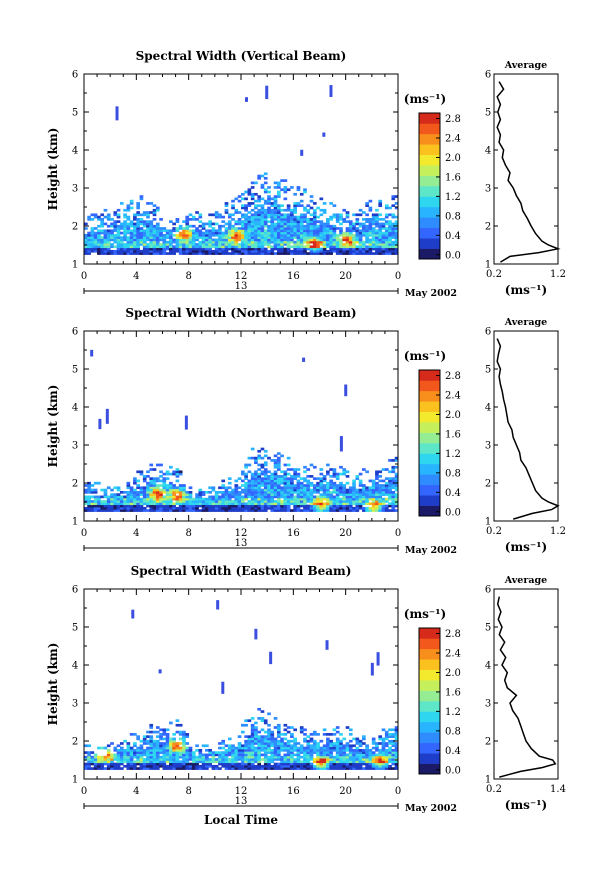 This screenshot has width=616, height=875. What do you see at coordinates (75, 265) in the screenshot?
I see `y-tick-label: 1` at bounding box center [75, 265].